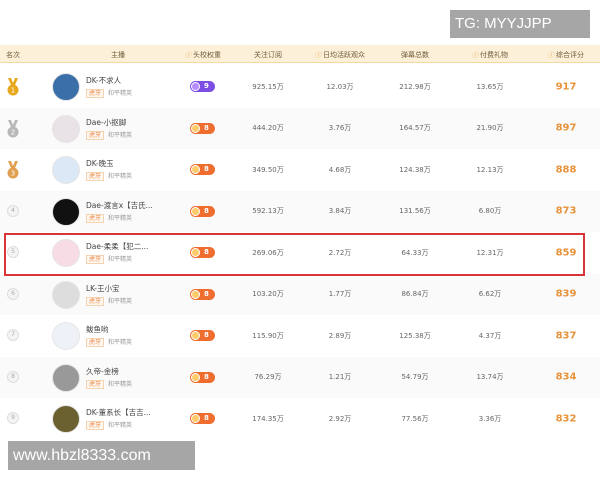 Image resolution: width=600 pixels, height=480 pixels. I want to click on follows-value: 115.90万, so click(268, 335).